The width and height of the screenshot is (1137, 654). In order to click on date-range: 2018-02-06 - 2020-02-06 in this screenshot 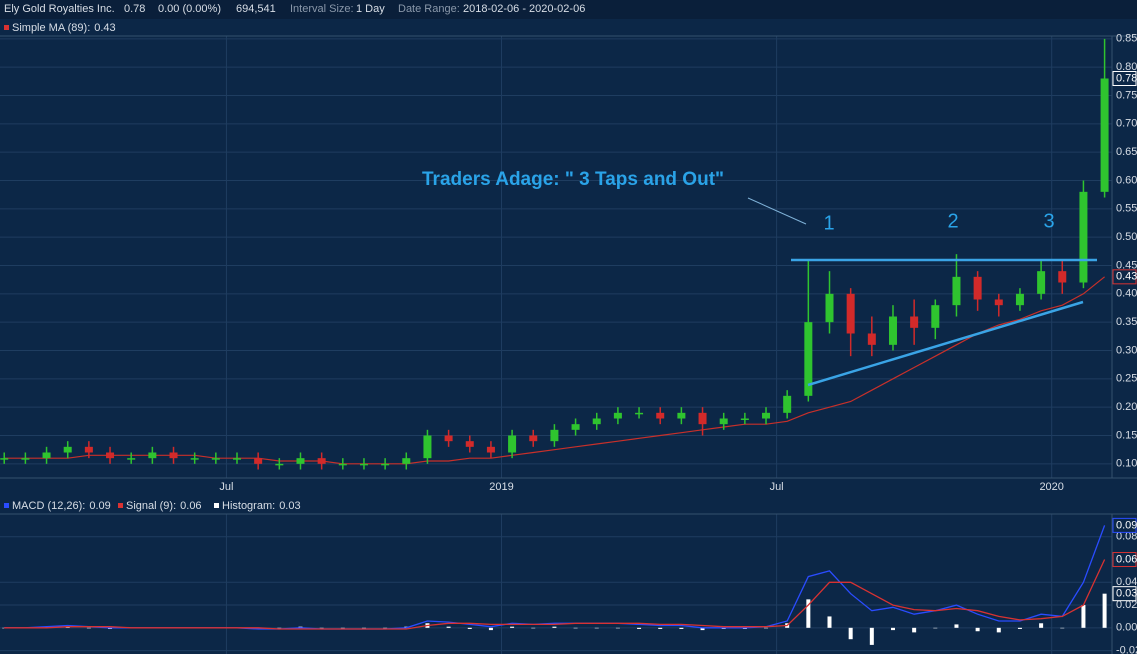, I will do `click(524, 9)`.